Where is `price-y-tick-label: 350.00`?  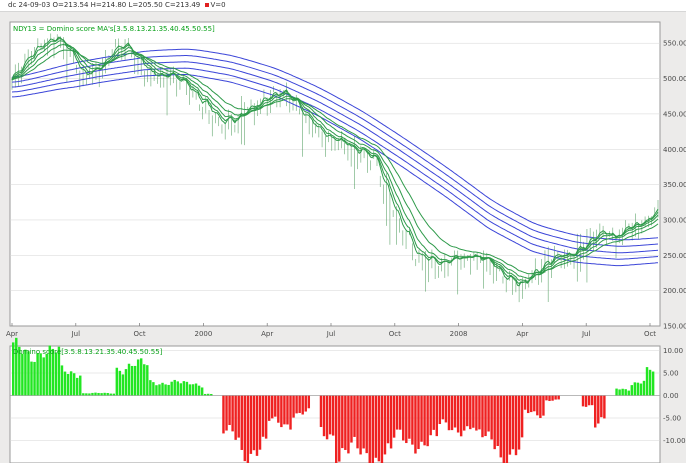 price-y-tick-label: 350.00 is located at coordinates (674, 185).